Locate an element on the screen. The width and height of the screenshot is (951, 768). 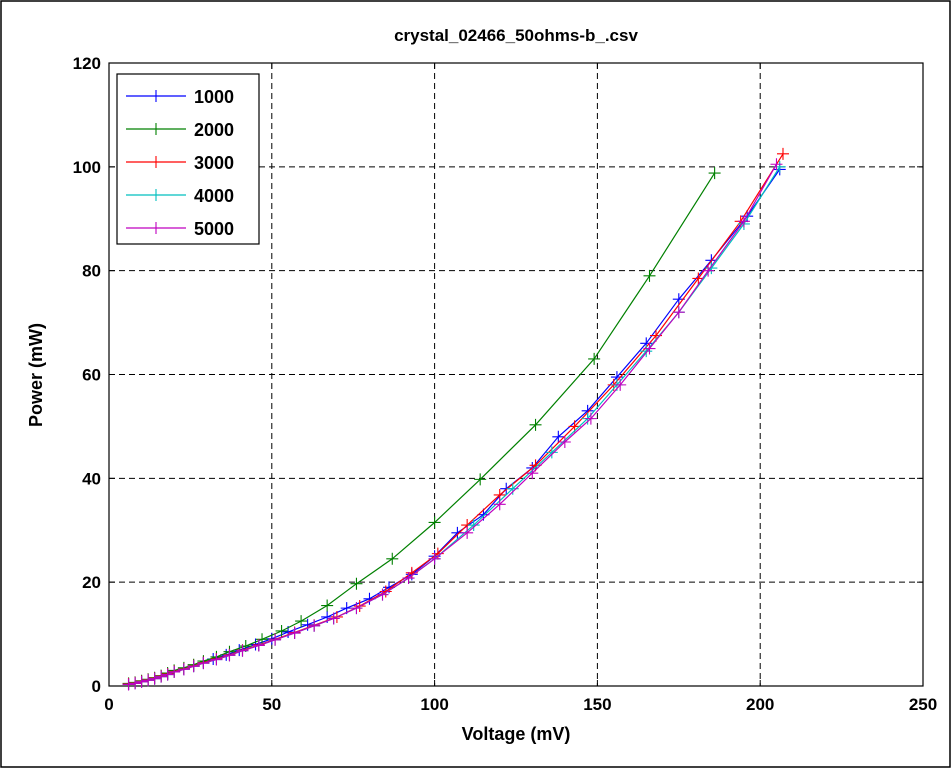
x-tick-label: 200 is located at coordinates (760, 704).